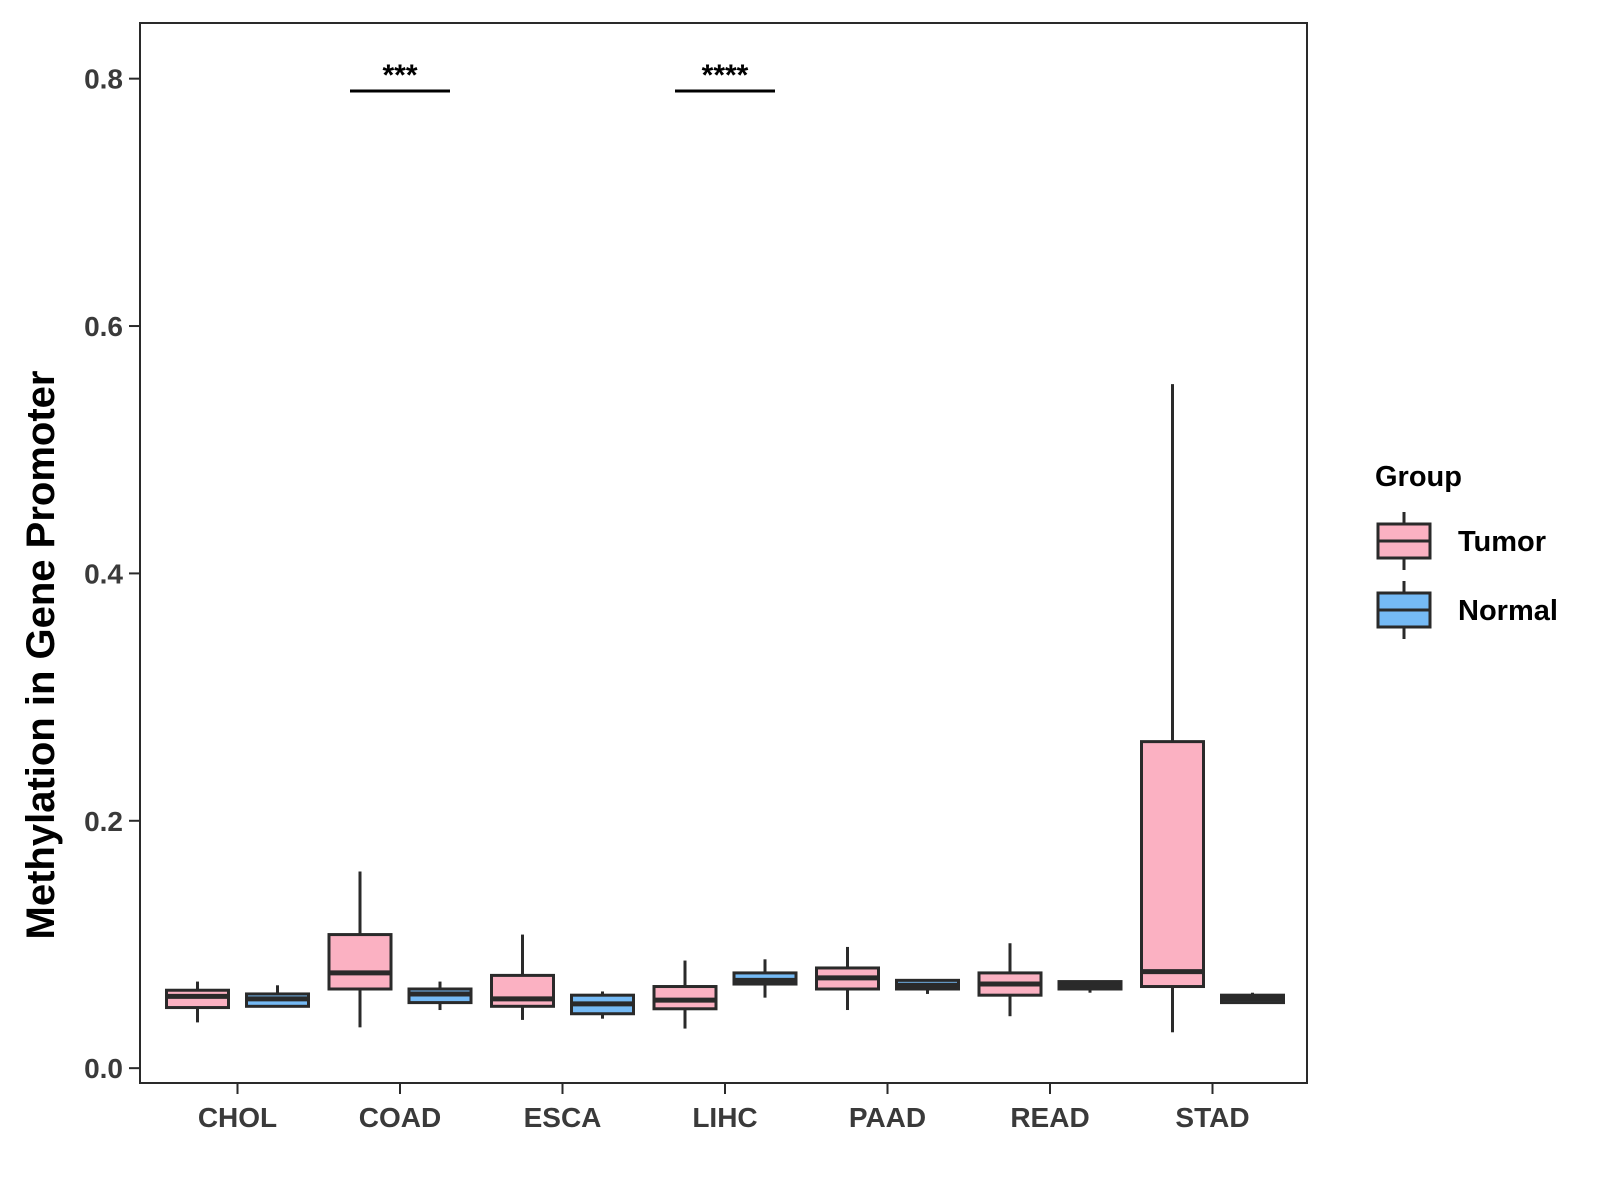 This screenshot has height=1200, width=1600. Describe the element at coordinates (927, 986) in the screenshot. I see `normal-box-paad` at that location.